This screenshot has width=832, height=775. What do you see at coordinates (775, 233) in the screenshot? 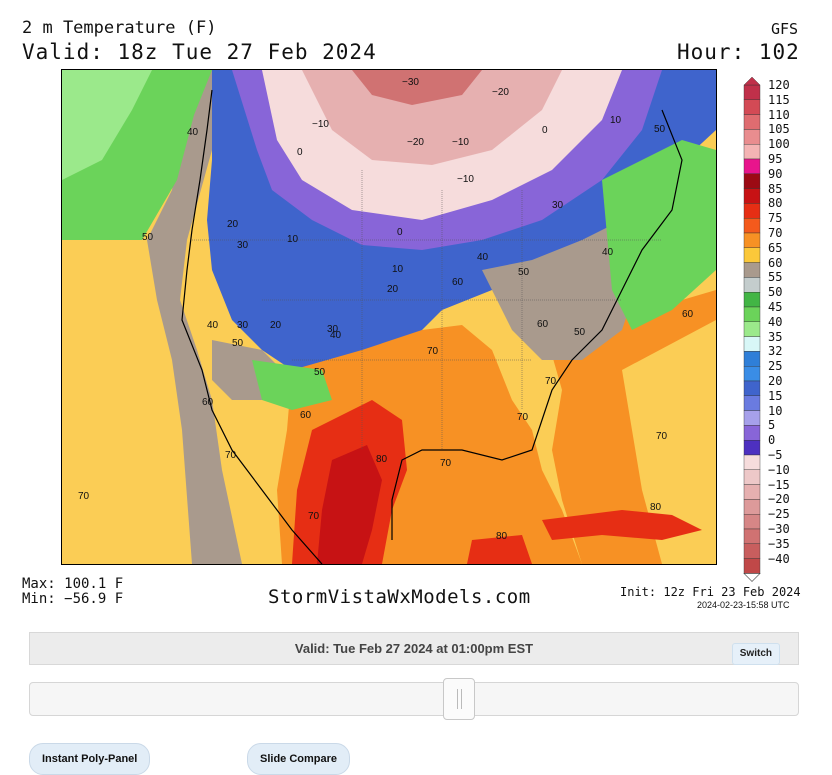
I see `colorbar-label: 70` at bounding box center [775, 233].